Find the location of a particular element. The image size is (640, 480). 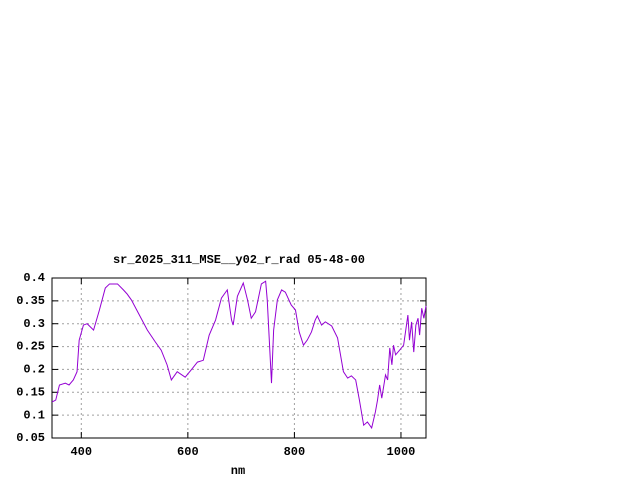

x-tick-label: 600 is located at coordinates (188, 452).